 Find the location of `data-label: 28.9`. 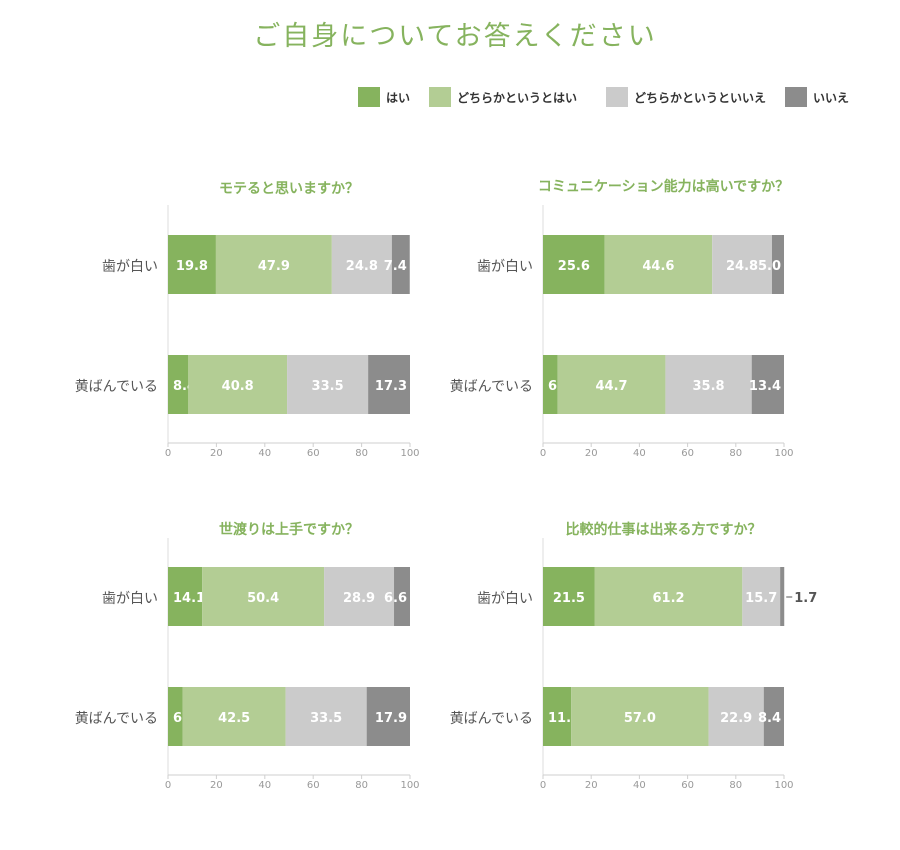

data-label: 28.9 is located at coordinates (359, 598).